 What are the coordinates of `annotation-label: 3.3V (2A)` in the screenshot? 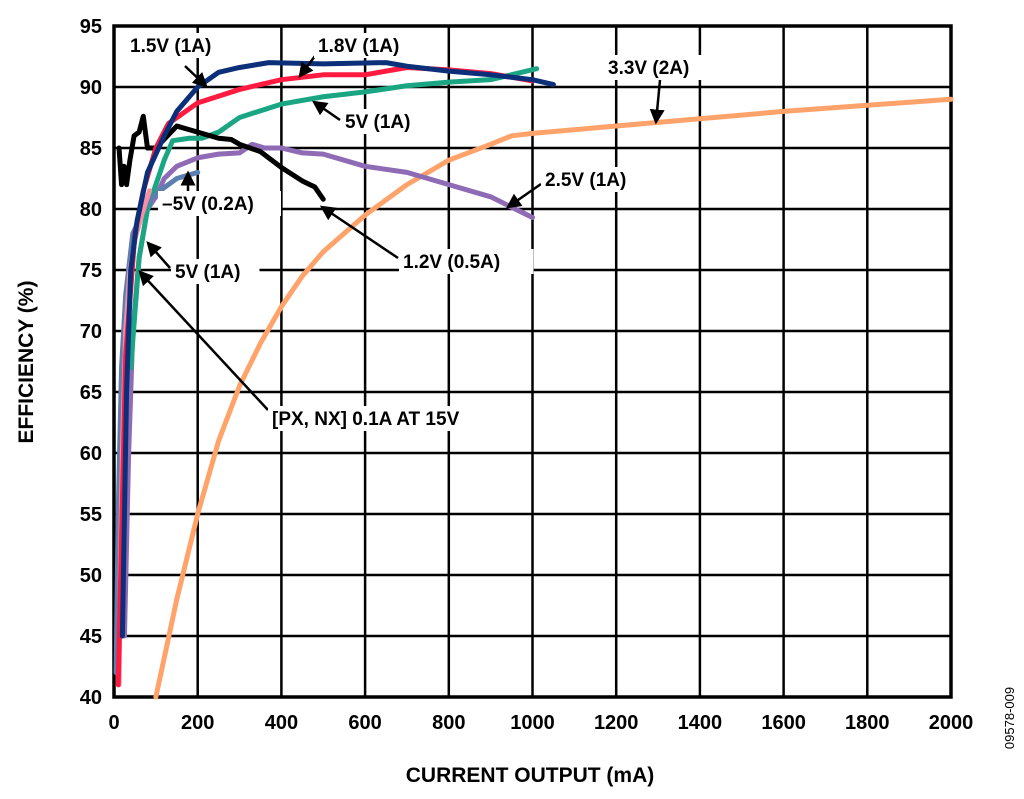 It's located at (648, 68).